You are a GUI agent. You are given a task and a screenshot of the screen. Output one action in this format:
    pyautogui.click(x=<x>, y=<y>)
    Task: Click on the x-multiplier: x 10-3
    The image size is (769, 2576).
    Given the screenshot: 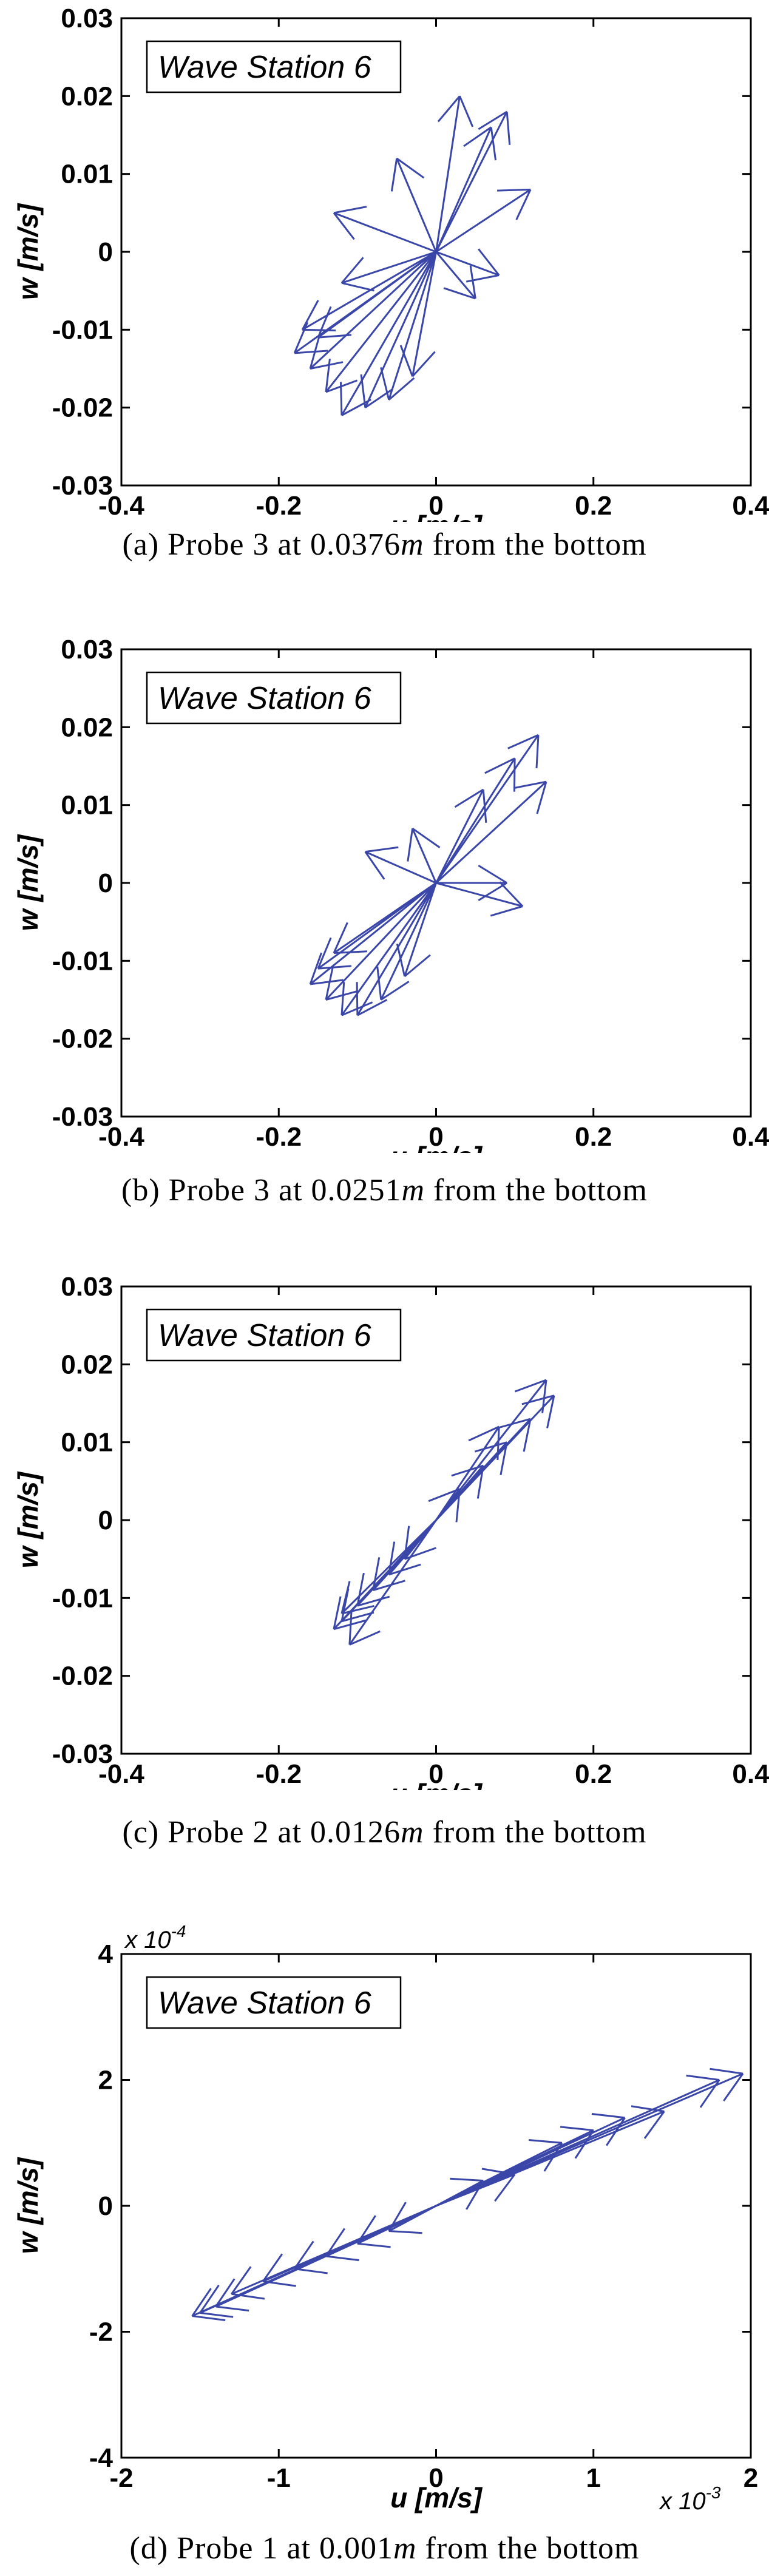 What is the action you would take?
    pyautogui.click(x=690, y=2499)
    